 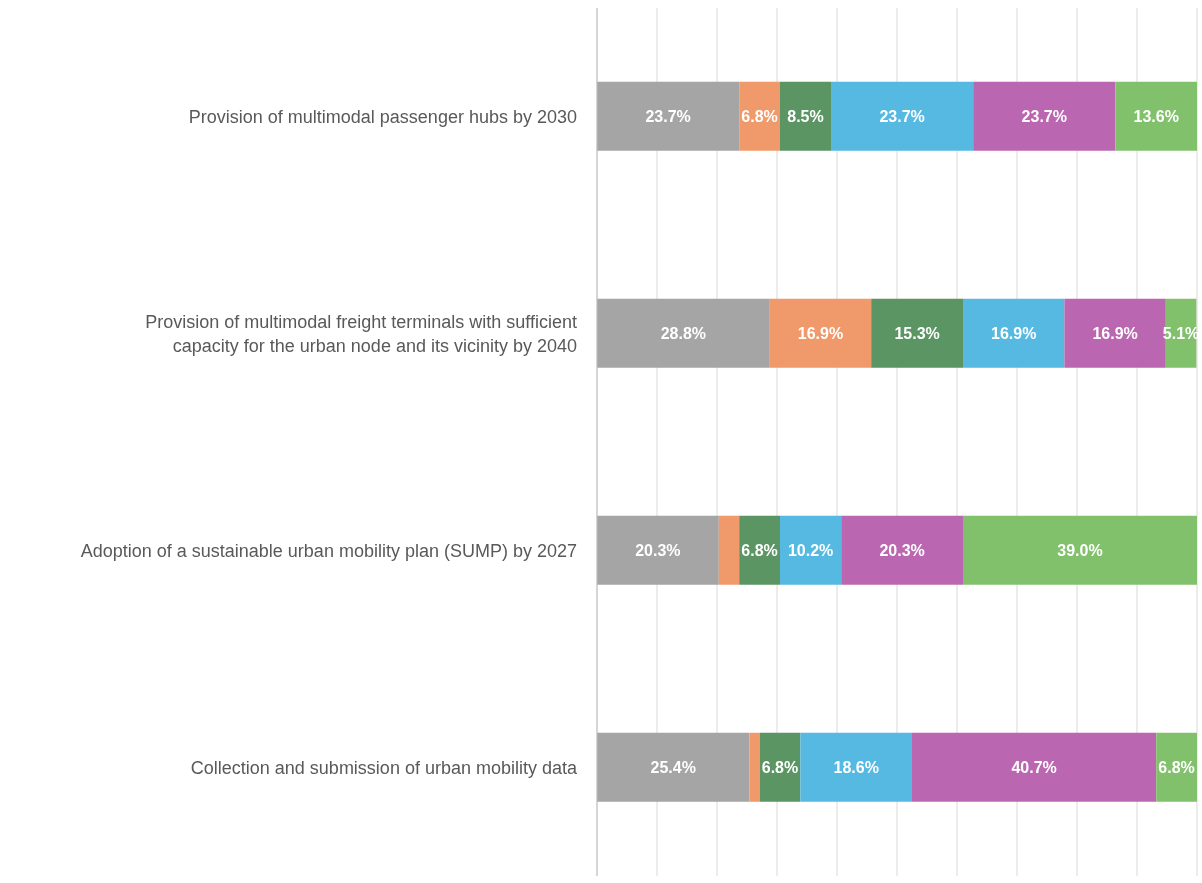 I want to click on data-label: 40.7%, so click(x=1034, y=767).